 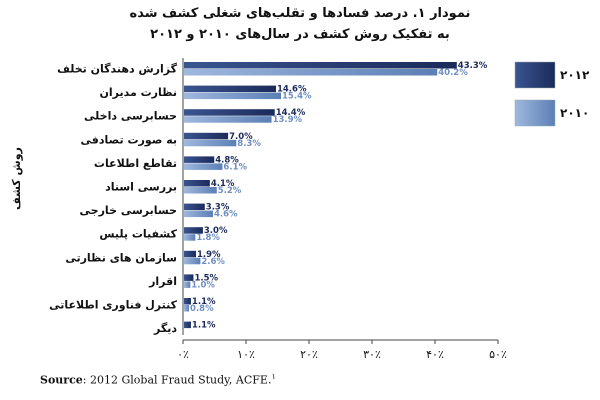 What do you see at coordinates (139, 92) in the screenshot?
I see `category-label: نظارت مدیران` at bounding box center [139, 92].